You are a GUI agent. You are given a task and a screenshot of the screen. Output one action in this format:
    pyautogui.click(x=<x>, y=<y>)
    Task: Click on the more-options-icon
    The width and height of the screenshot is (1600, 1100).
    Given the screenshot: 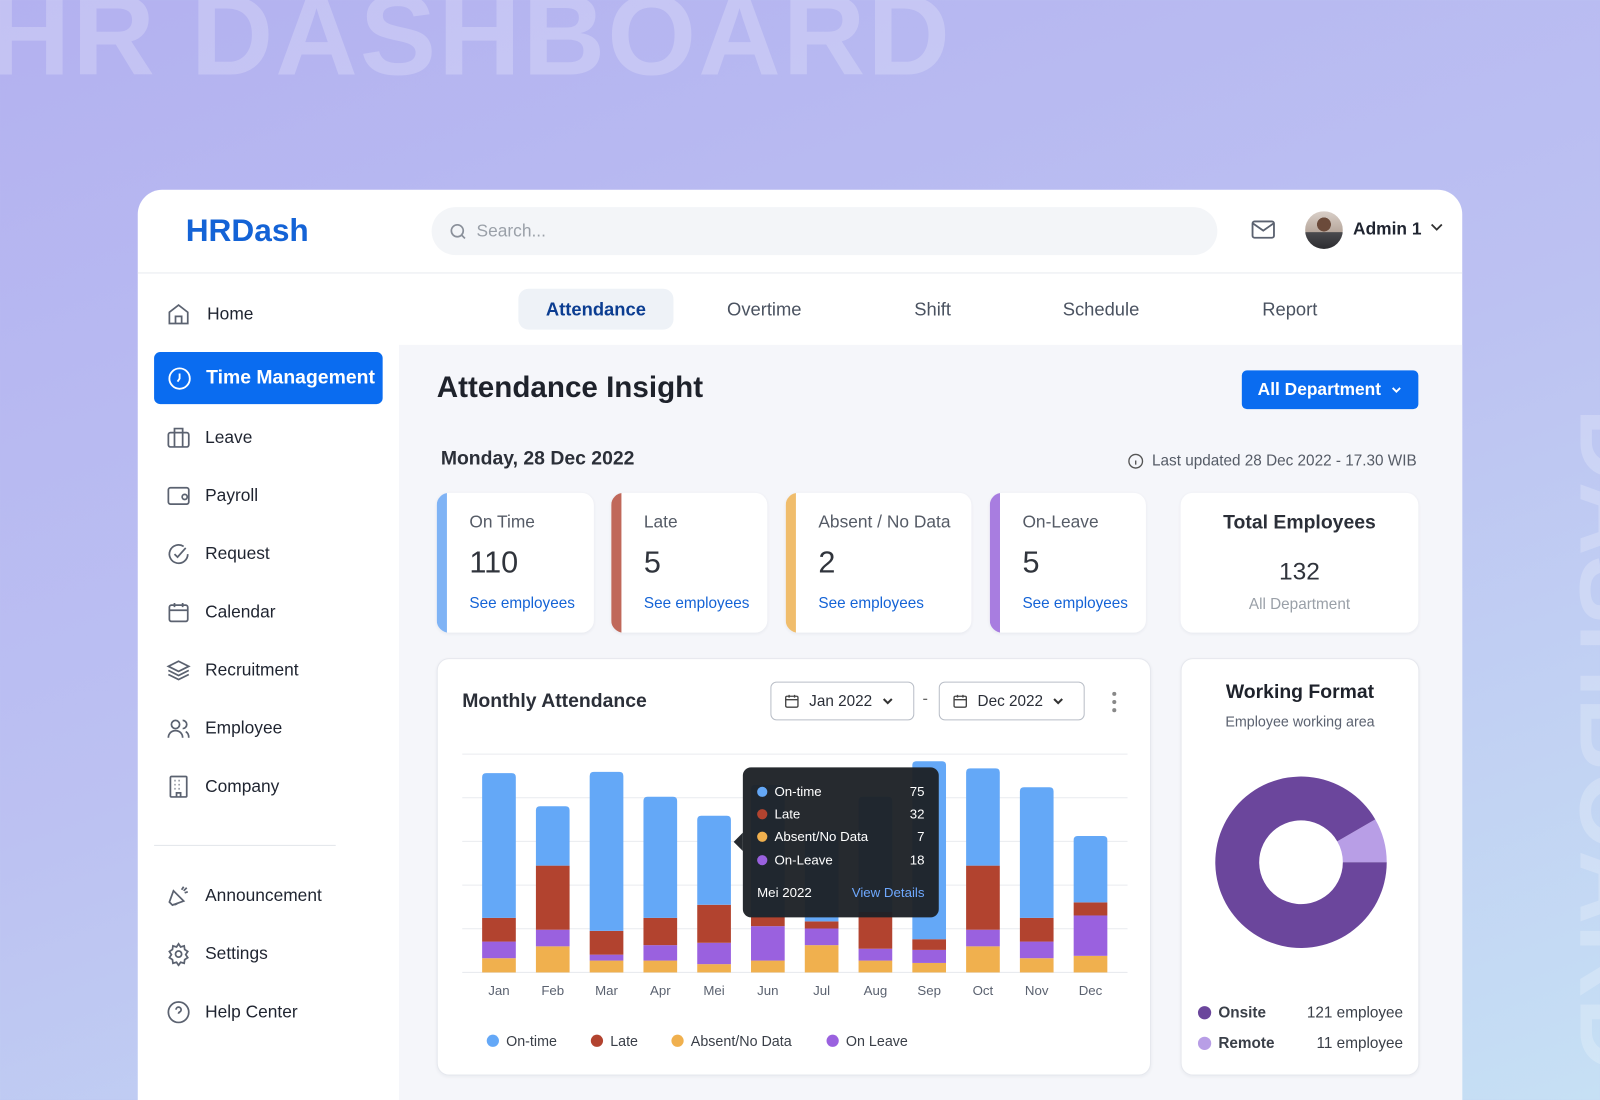 What is the action you would take?
    pyautogui.click(x=1114, y=702)
    